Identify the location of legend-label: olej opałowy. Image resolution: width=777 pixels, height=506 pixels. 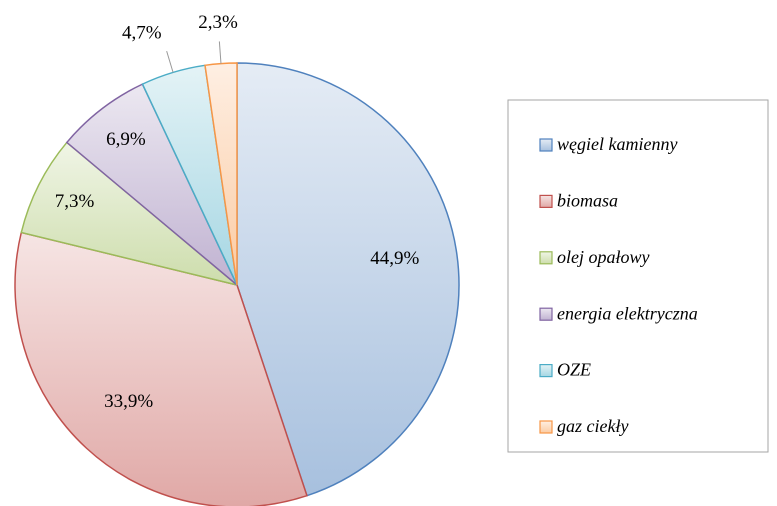
(603, 257).